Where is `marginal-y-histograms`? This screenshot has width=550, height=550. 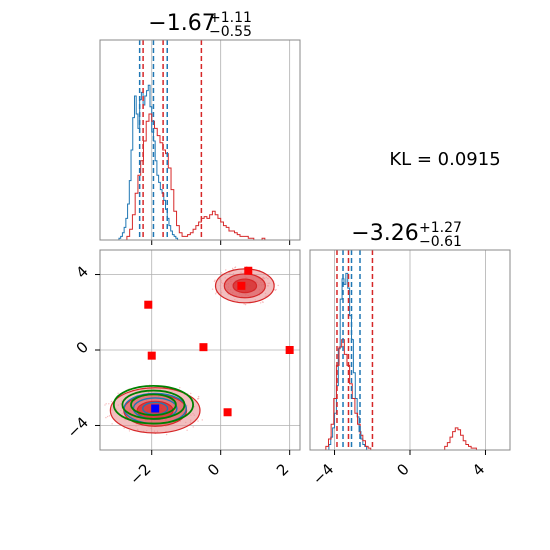
marginal-y-histograms is located at coordinates (401, 361).